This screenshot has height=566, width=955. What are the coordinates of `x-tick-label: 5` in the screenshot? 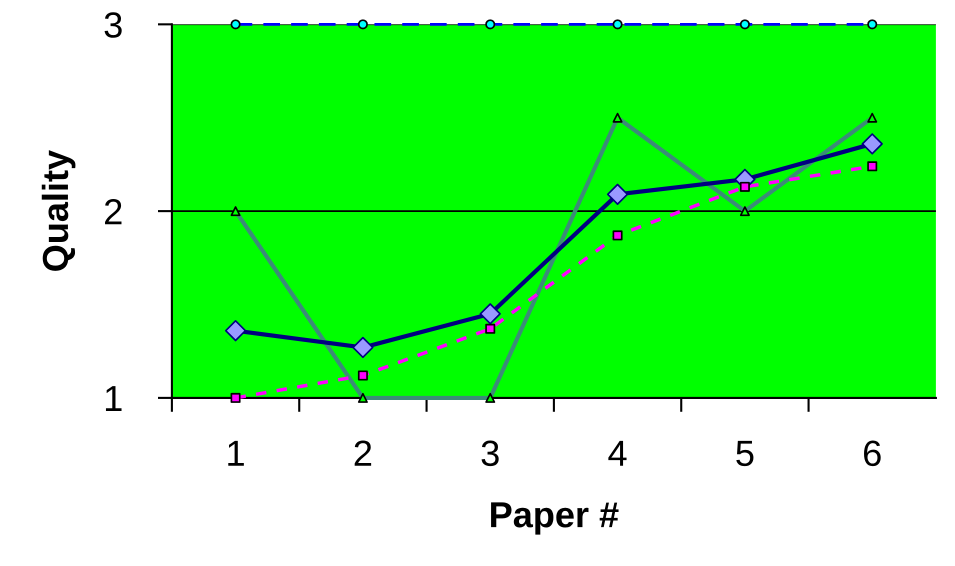 It's located at (745, 453).